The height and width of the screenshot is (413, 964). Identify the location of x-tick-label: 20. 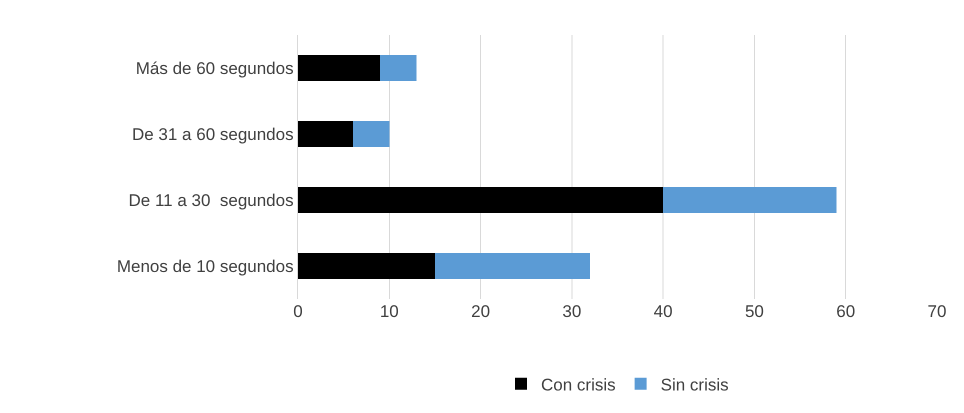
(480, 311).